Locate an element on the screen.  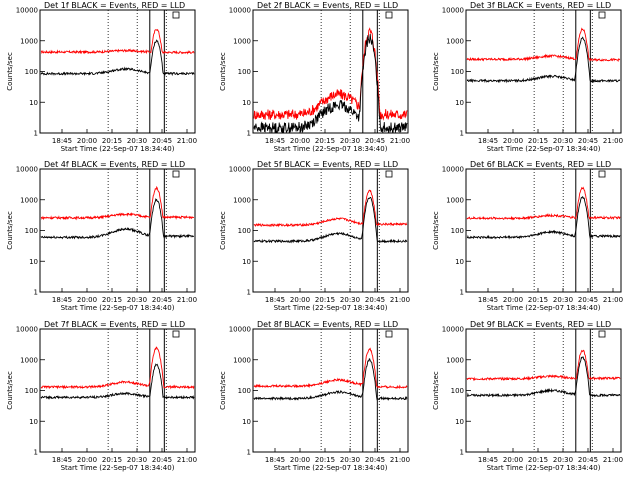
panel-title: Det 4f BLACK = Events, RED = LLD is located at coordinates (114, 164).